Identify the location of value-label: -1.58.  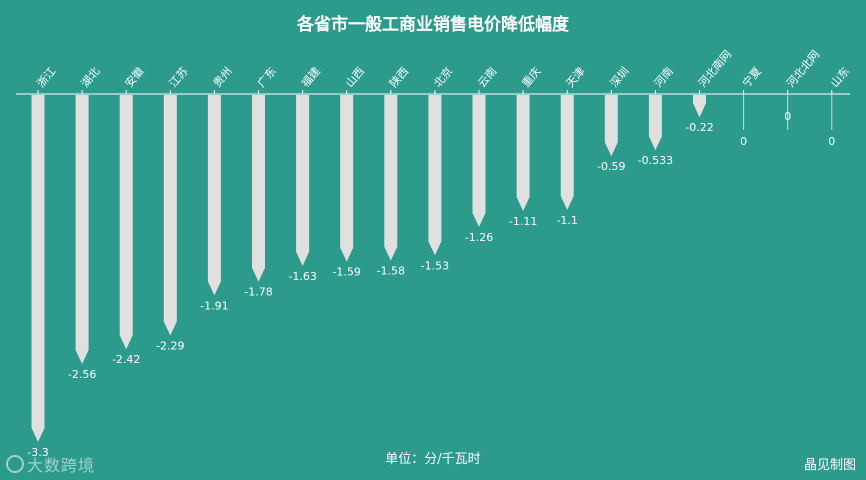
(391, 271).